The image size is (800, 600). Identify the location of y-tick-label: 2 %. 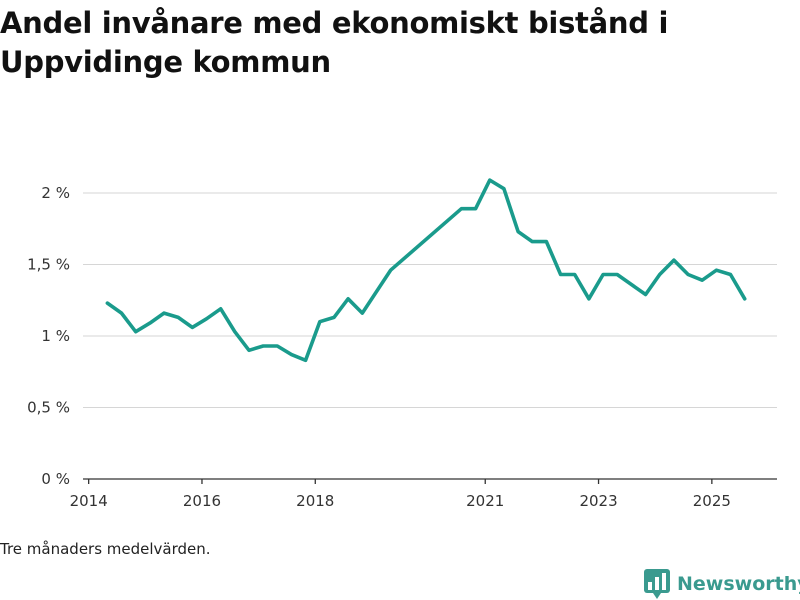
(55, 193).